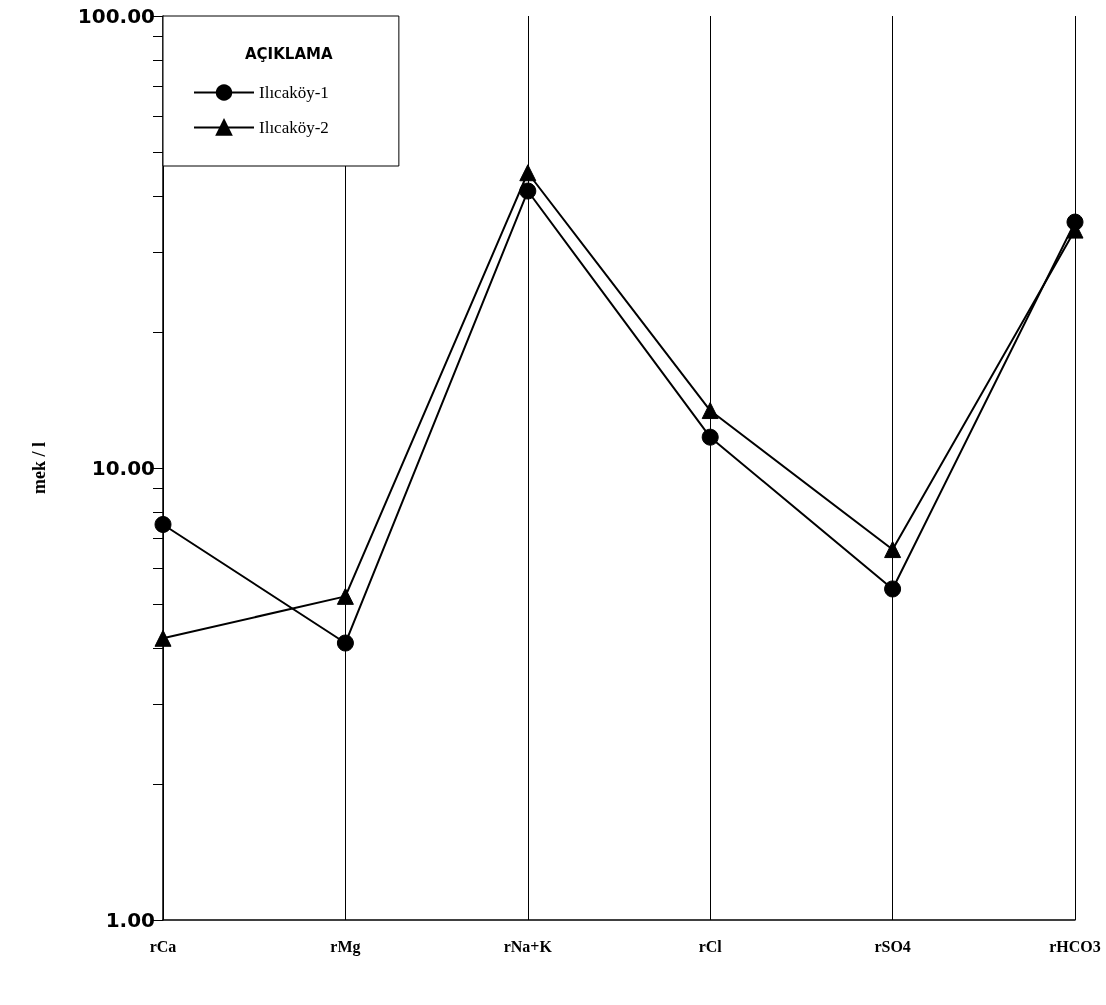 The height and width of the screenshot is (1005, 1106). What do you see at coordinates (123, 468) in the screenshot?
I see `y-tick-label: 10.00` at bounding box center [123, 468].